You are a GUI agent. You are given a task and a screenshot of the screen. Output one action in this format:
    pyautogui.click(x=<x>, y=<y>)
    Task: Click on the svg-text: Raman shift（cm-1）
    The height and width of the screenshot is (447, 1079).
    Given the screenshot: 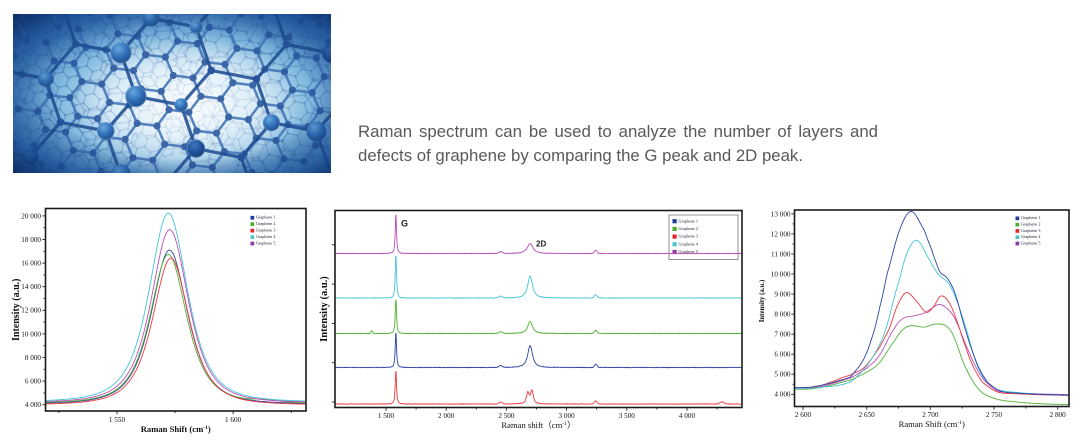 What is the action you would take?
    pyautogui.click(x=538, y=425)
    